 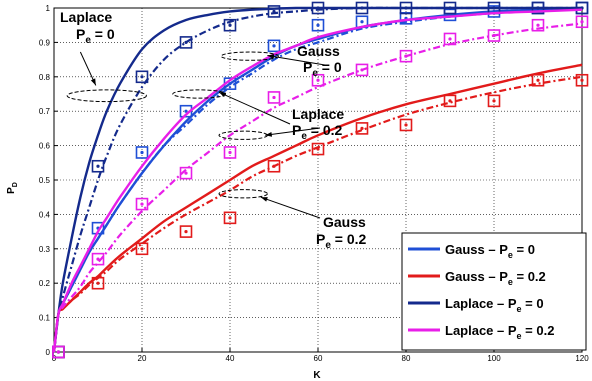 I want to click on y-tick-label: 0.8, so click(x=45, y=77).